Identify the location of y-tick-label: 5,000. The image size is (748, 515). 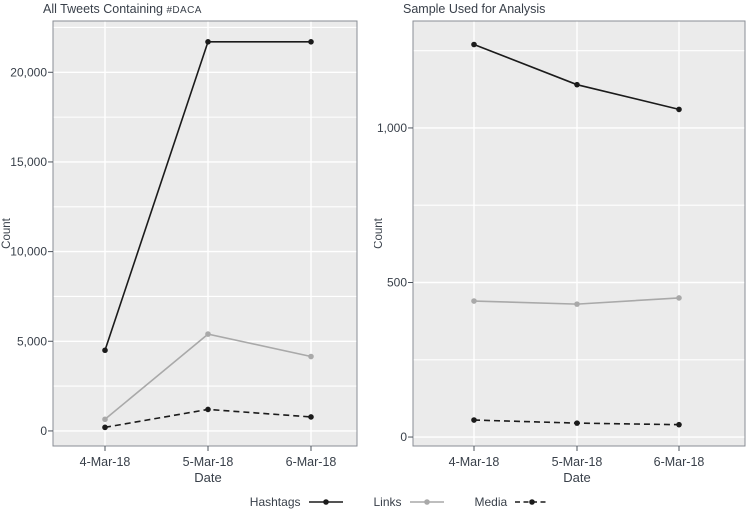
(32, 341).